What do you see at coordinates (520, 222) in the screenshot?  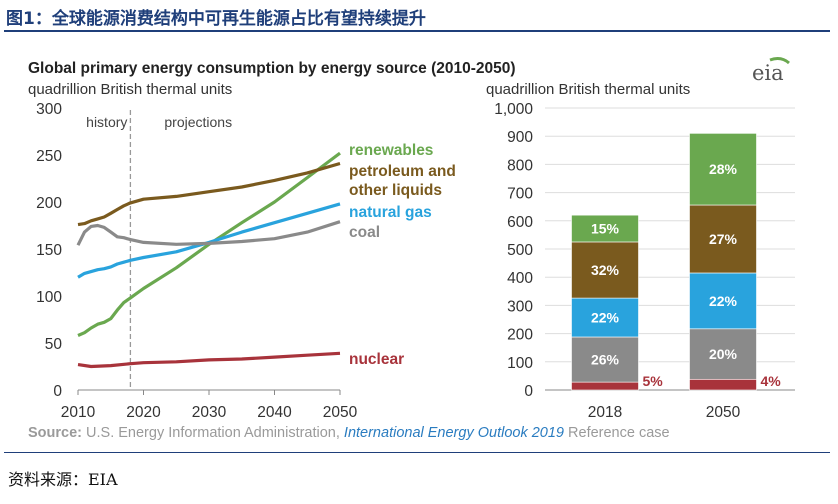 I see `bar-y-tick-label: 600` at bounding box center [520, 222].